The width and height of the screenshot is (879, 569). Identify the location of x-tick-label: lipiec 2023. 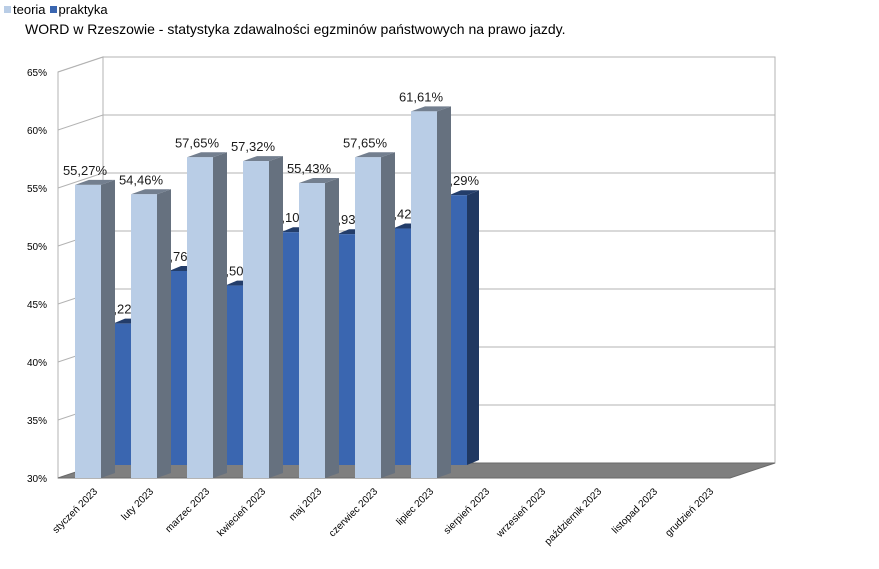
(416, 507).